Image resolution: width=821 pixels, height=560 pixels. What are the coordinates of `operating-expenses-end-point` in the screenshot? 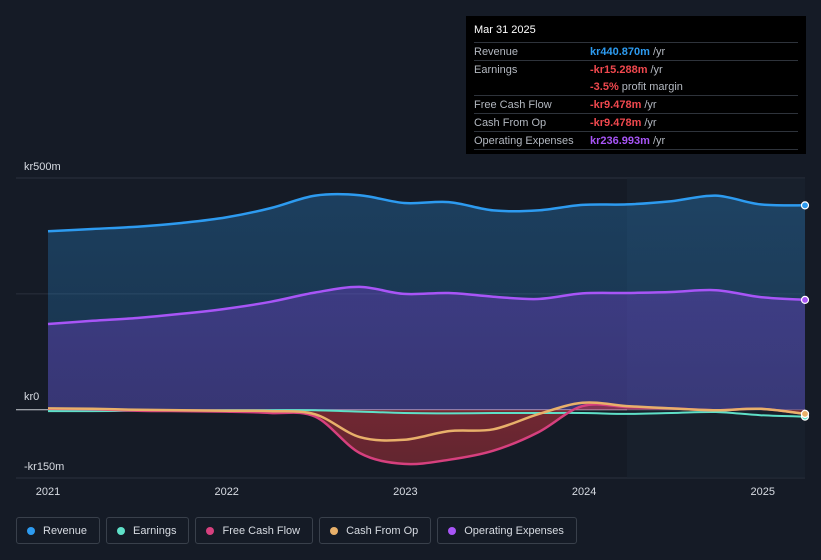 It's located at (805, 300).